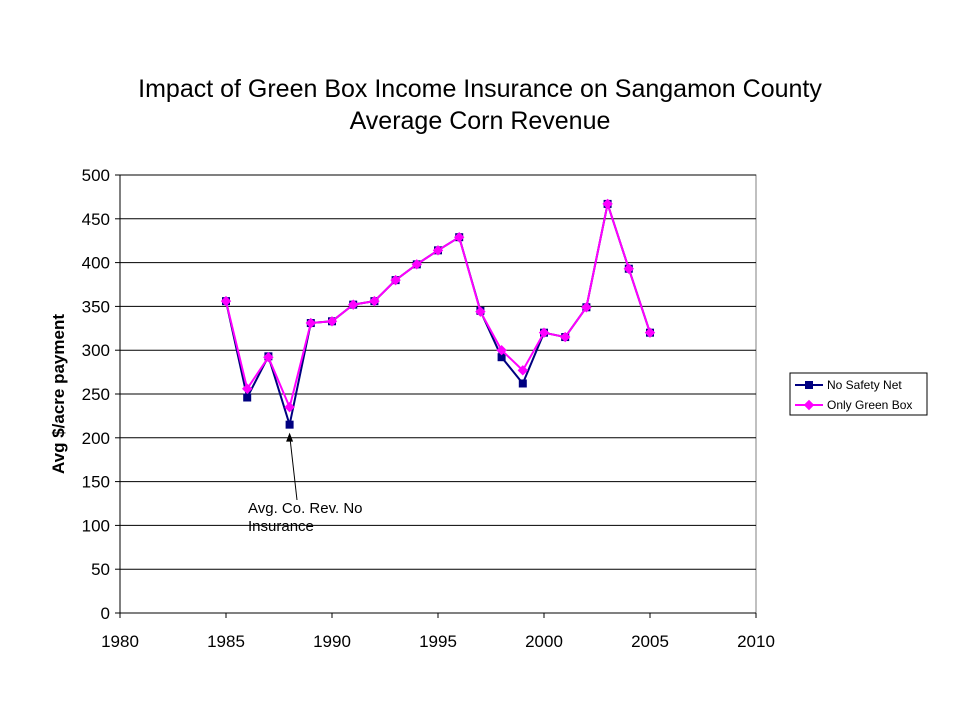 Image resolution: width=960 pixels, height=720 pixels. What do you see at coordinates (544, 641) in the screenshot?
I see `x-tick-label: 2000` at bounding box center [544, 641].